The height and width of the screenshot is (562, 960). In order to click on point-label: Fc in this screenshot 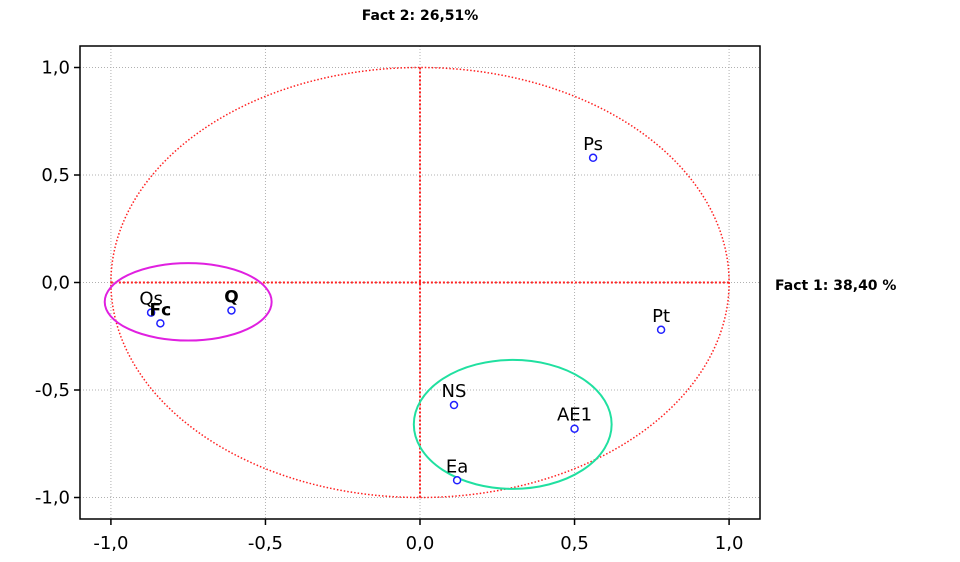, I will do `click(161, 310)`.